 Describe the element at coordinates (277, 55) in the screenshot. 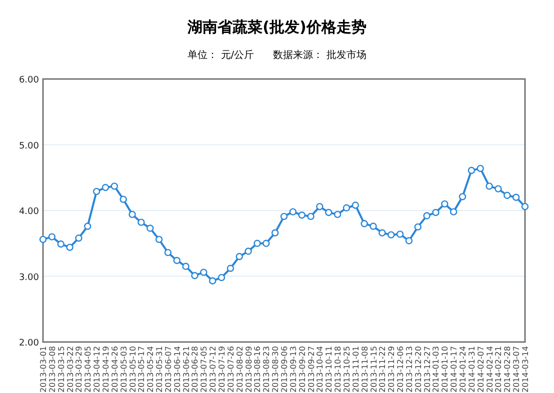

I see `subtitle: 单位： 元/公斤 数据来源： 批发市场` at that location.